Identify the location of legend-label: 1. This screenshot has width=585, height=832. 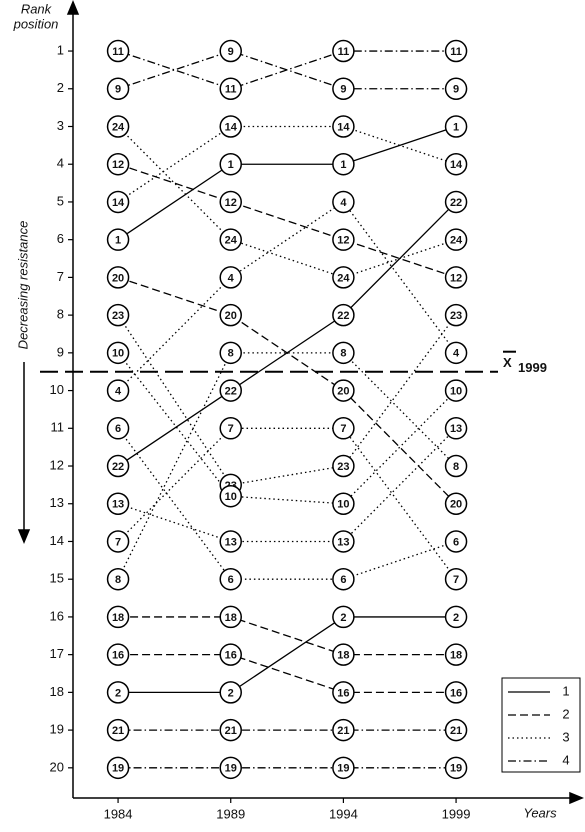
(565, 690).